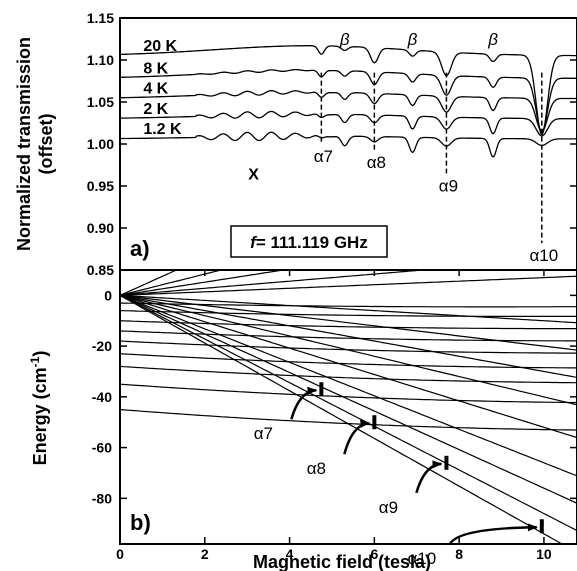 The image size is (577, 571). What do you see at coordinates (108, 295) in the screenshot?
I see `panel-b-ytick-label: 0` at bounding box center [108, 295].